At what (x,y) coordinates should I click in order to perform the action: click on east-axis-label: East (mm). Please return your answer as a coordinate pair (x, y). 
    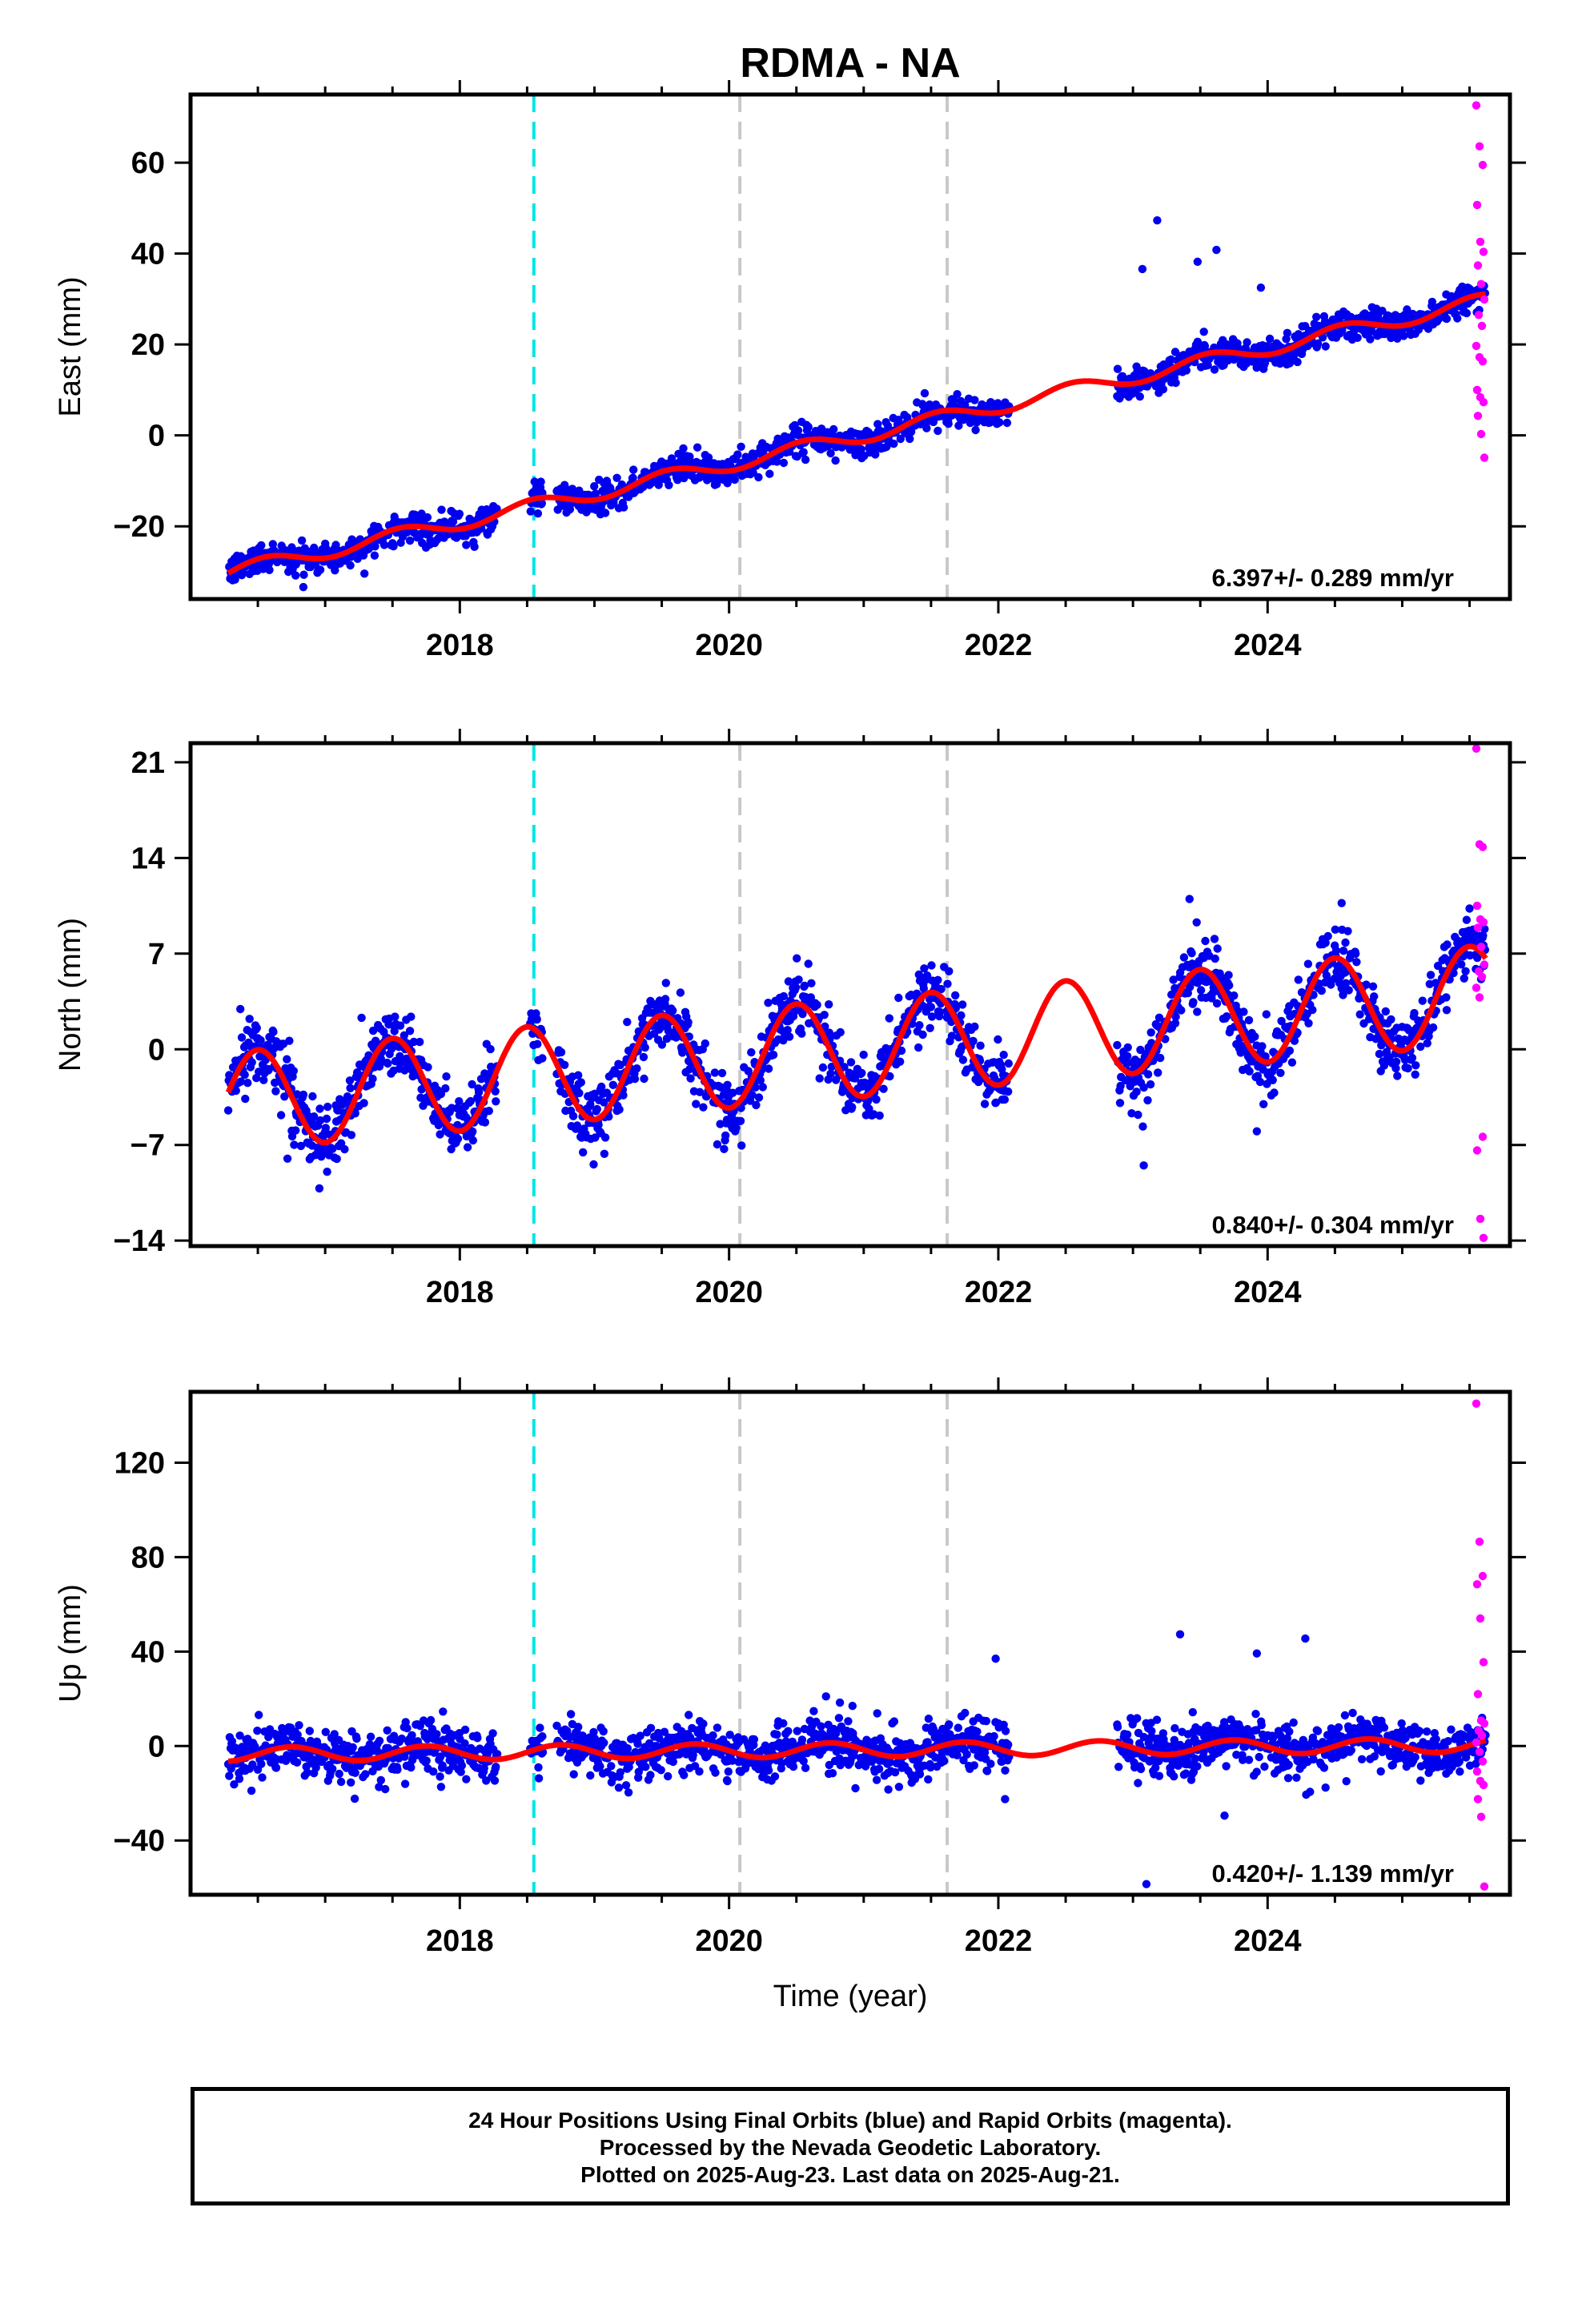
    Looking at the image, I should click on (70, 346).